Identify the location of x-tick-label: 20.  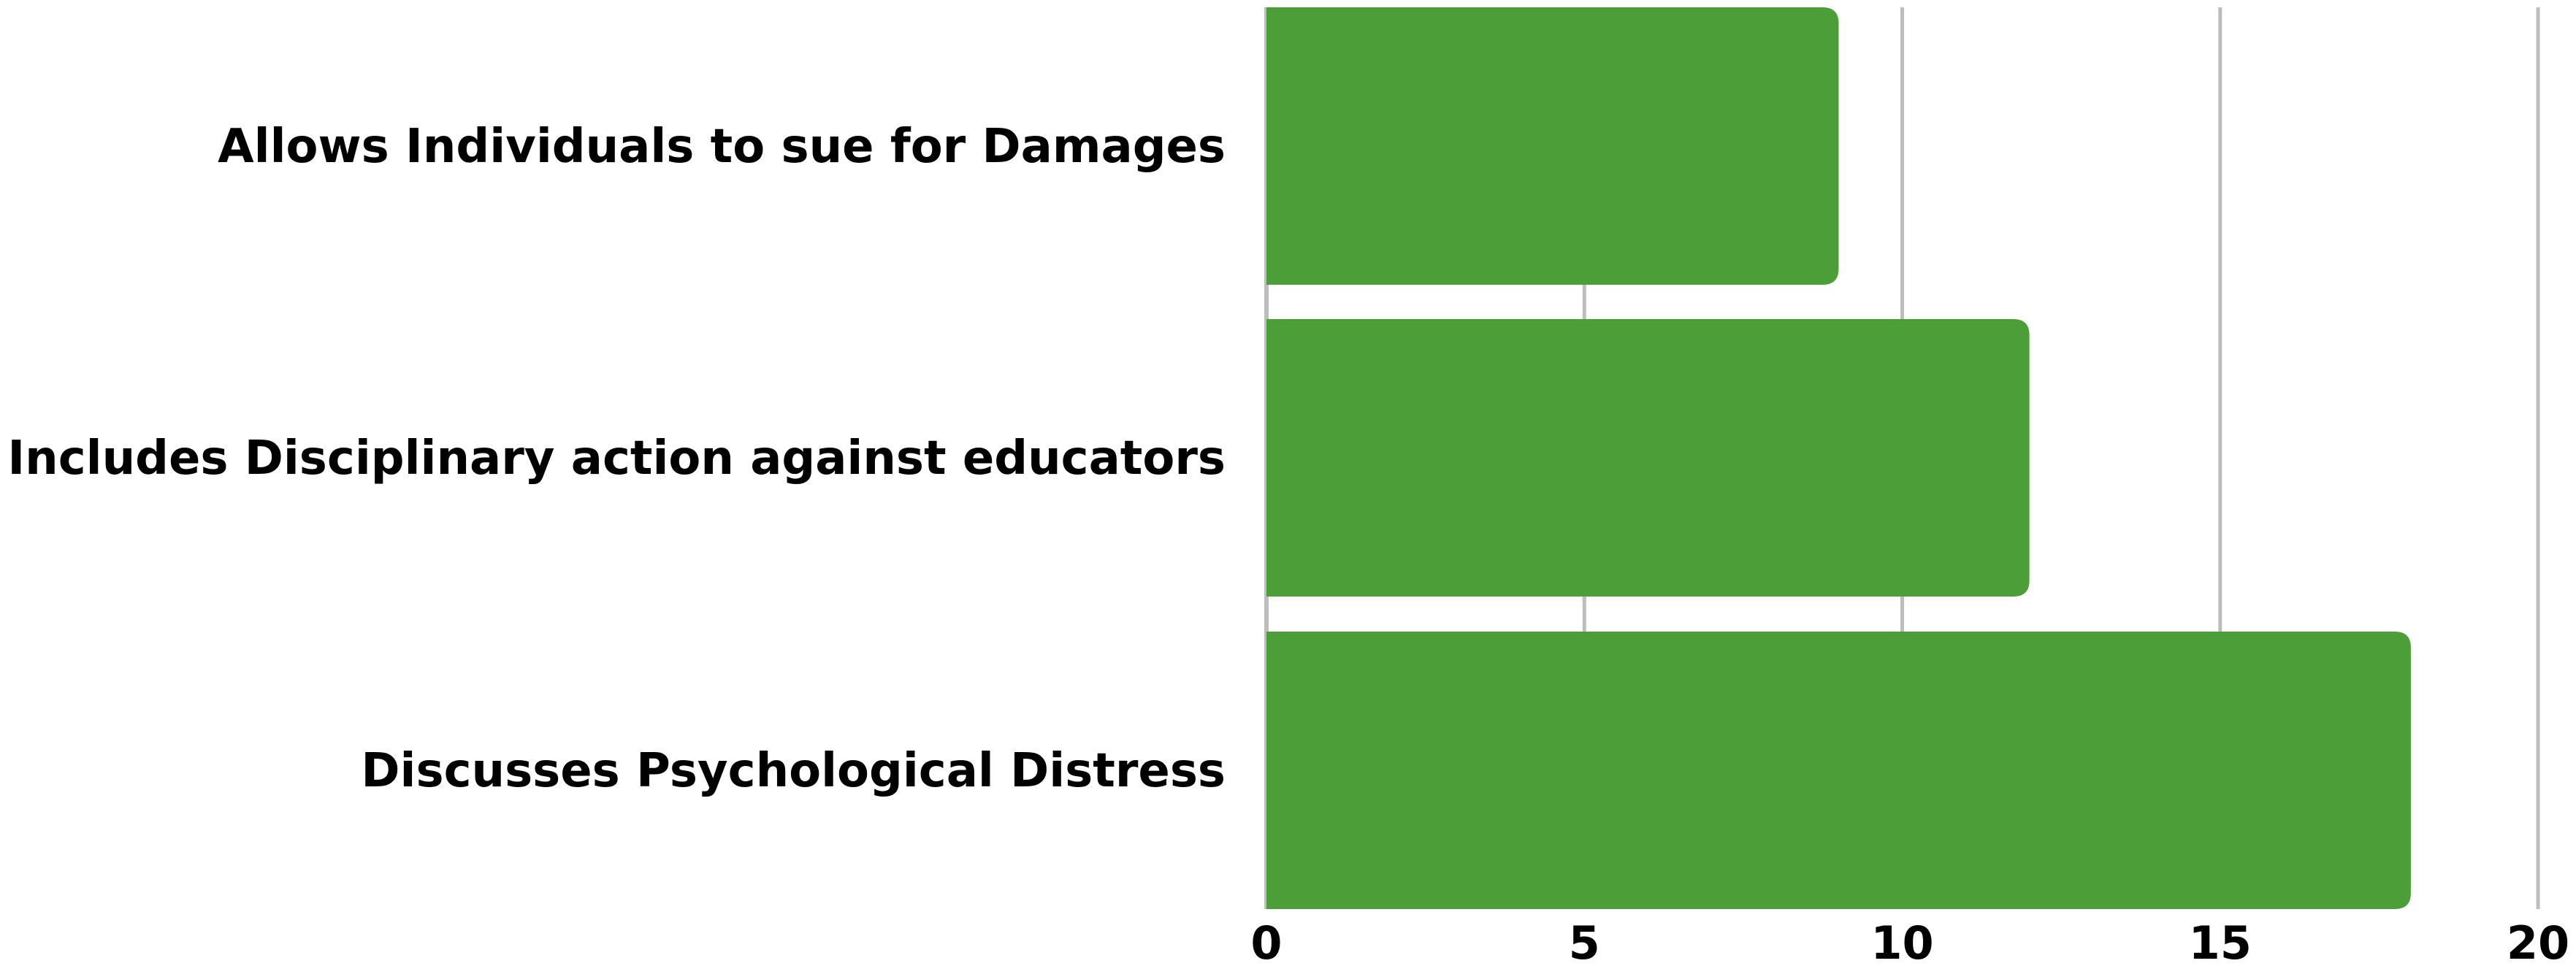
(2538, 941).